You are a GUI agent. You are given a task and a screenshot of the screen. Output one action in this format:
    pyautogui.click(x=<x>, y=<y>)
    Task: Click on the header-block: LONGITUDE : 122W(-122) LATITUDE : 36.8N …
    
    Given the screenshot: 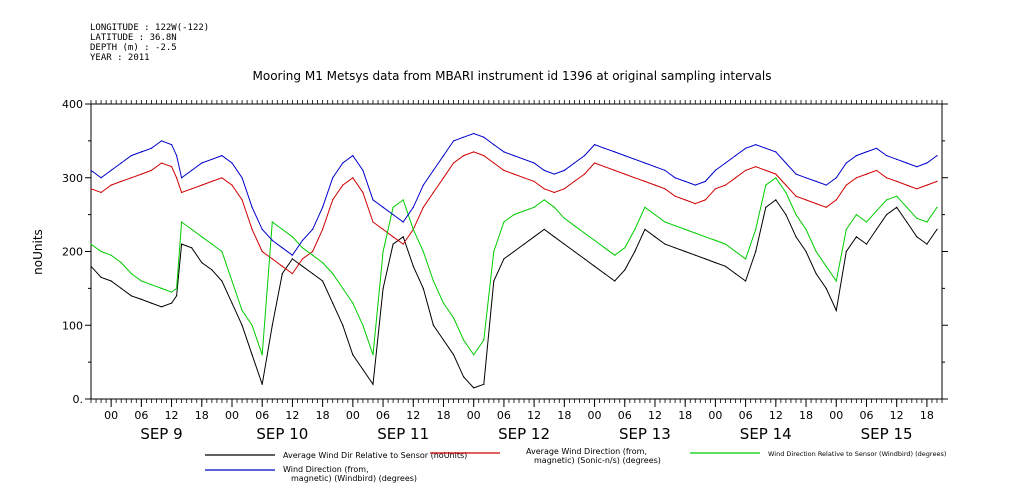 What is the action you would take?
    pyautogui.click(x=149, y=43)
    